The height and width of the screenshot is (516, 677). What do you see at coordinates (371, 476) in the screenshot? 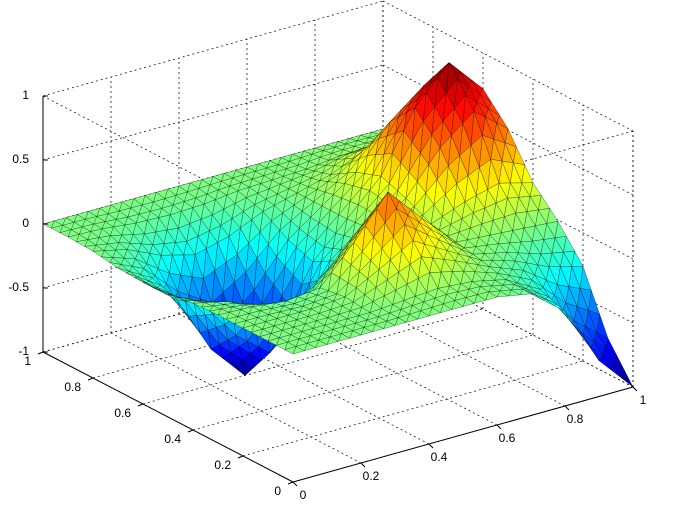
I see `x-tick-label: 0.2` at bounding box center [371, 476].